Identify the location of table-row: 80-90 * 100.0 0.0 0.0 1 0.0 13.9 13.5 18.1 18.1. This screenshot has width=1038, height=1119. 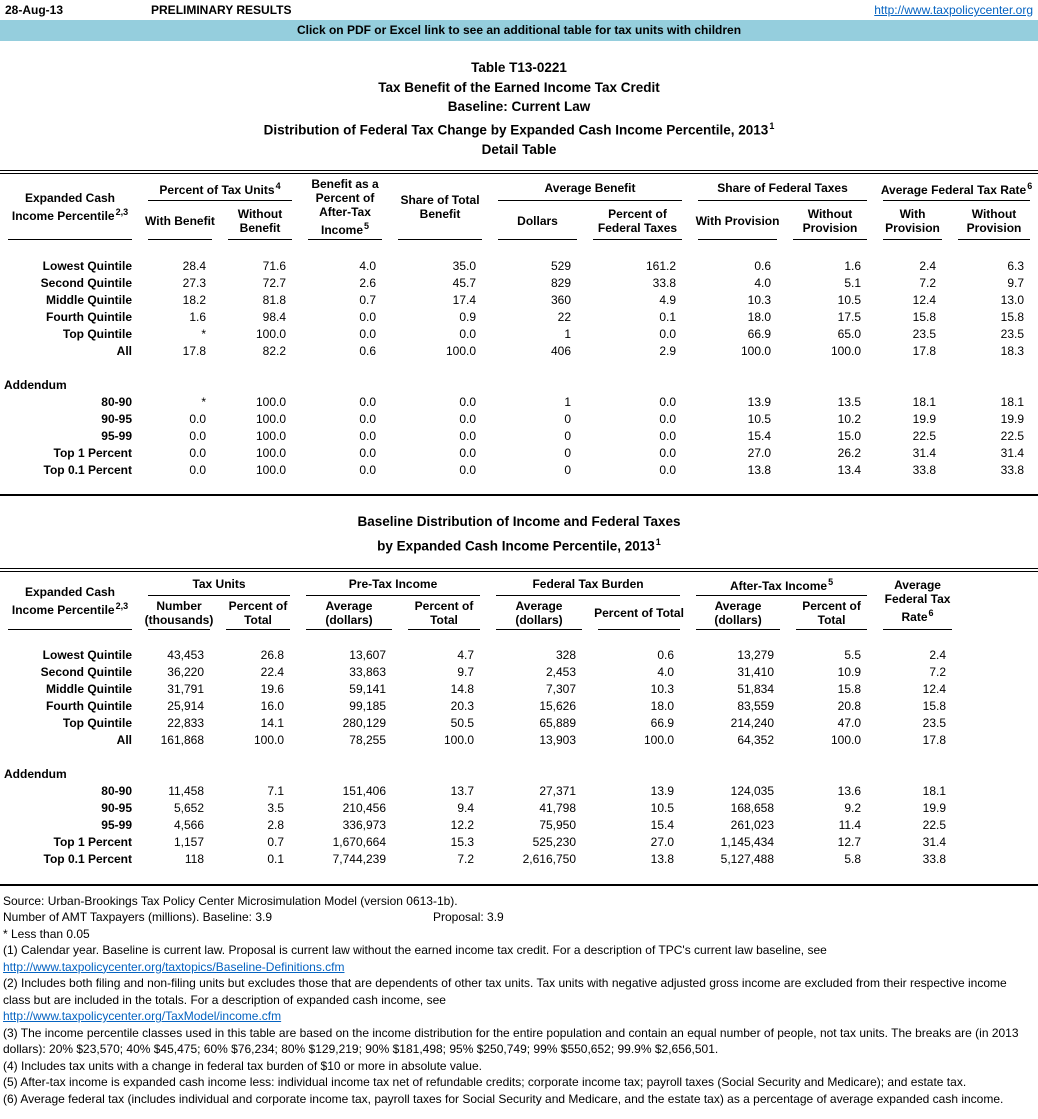
(519, 401).